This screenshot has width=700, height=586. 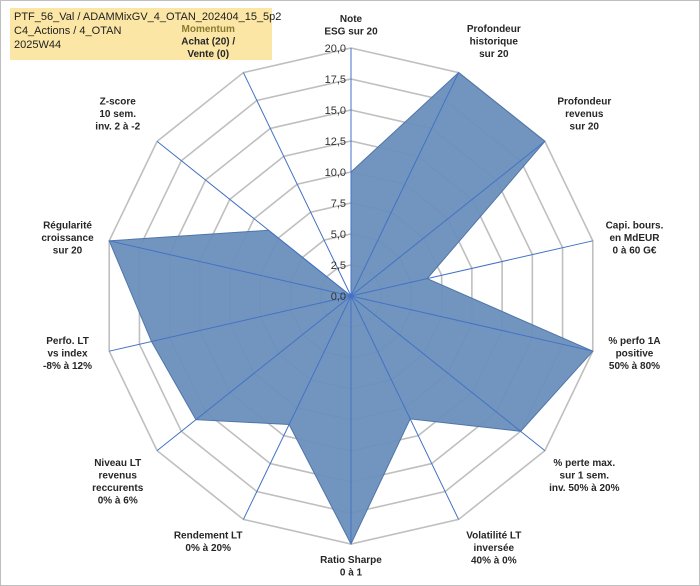 I want to click on axis-label: Profondeur historique sur 20, so click(x=494, y=42).